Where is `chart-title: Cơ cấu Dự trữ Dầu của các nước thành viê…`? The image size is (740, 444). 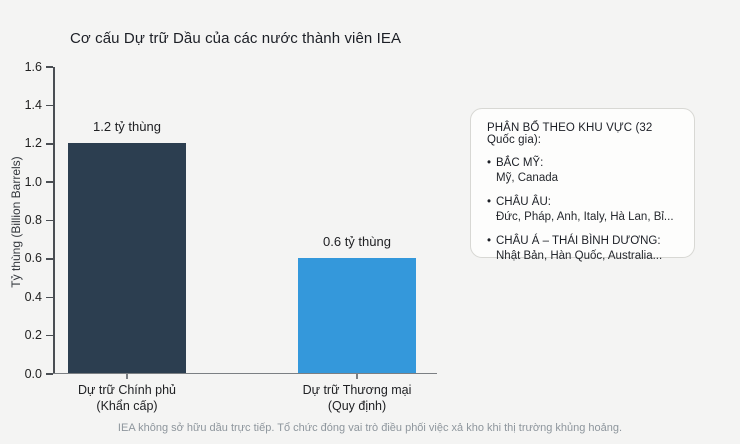
chart-title: Cơ cấu Dự trữ Dầu của các nước thành viê… is located at coordinates (236, 38).